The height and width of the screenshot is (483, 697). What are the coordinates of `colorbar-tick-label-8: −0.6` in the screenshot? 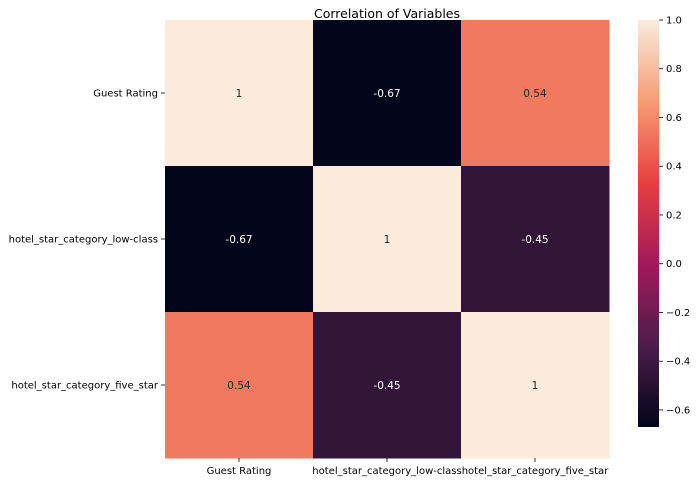 It's located at (678, 410).